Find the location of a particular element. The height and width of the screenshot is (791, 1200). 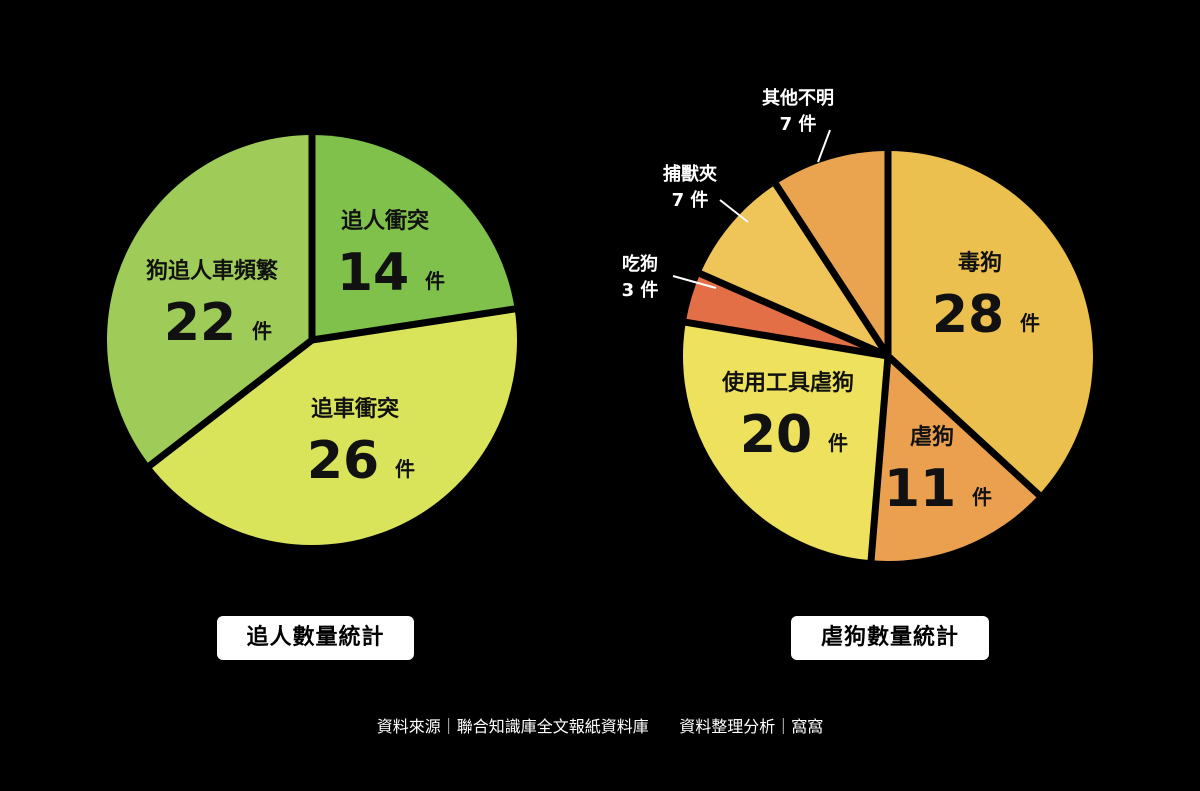

slice-value: 14 is located at coordinates (373, 273).